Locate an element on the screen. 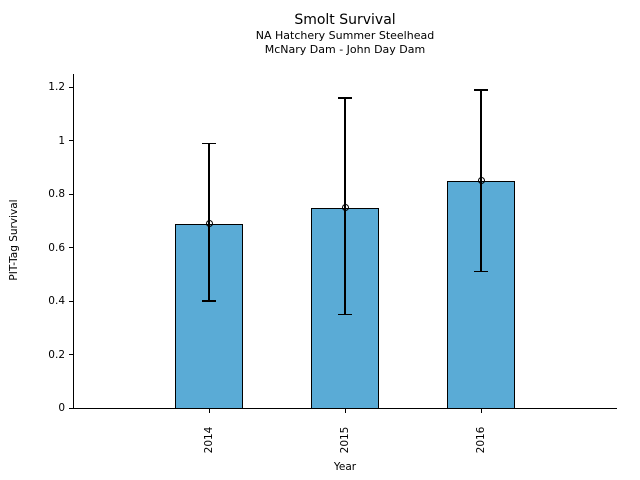 This screenshot has height=480, width=640. x-axis-label: Year is located at coordinates (345, 467).